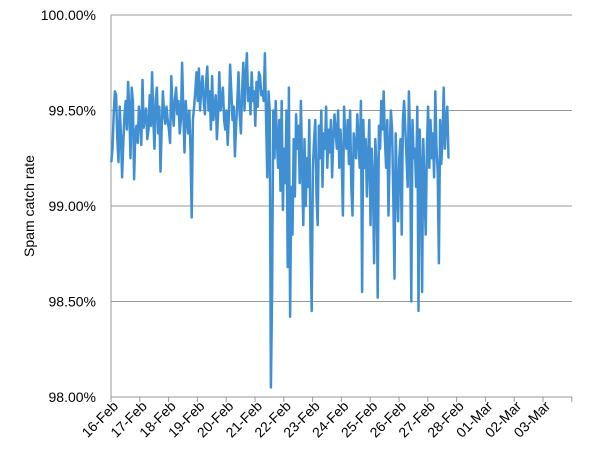 The width and height of the screenshot is (600, 470). Describe the element at coordinates (72, 397) in the screenshot. I see `y-tick-label: 98.00%` at that location.